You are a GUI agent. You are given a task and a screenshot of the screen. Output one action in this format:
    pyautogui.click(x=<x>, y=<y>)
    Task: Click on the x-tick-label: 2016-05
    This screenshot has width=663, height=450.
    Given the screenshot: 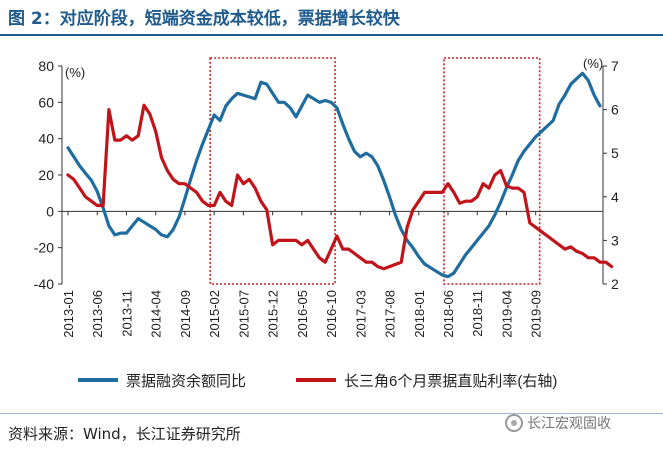 What is the action you would take?
    pyautogui.click(x=302, y=314)
    